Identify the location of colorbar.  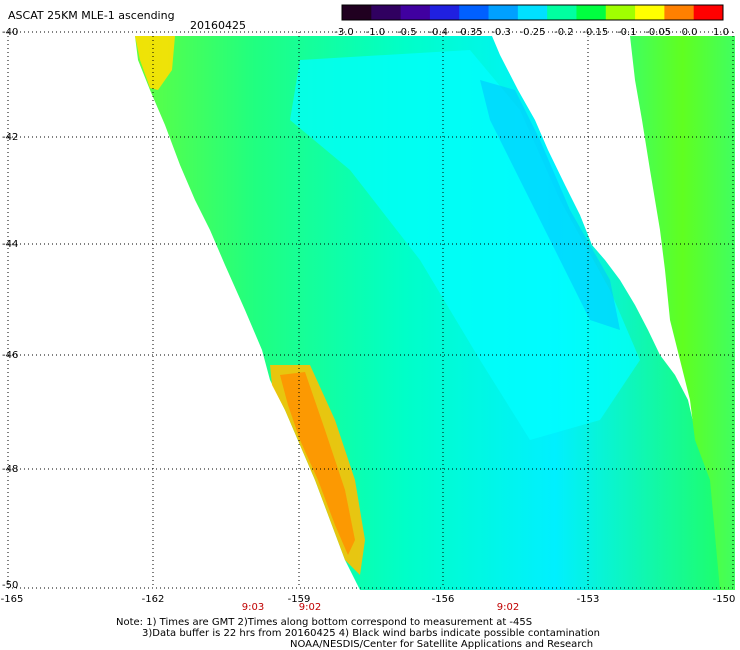
(532, 12).